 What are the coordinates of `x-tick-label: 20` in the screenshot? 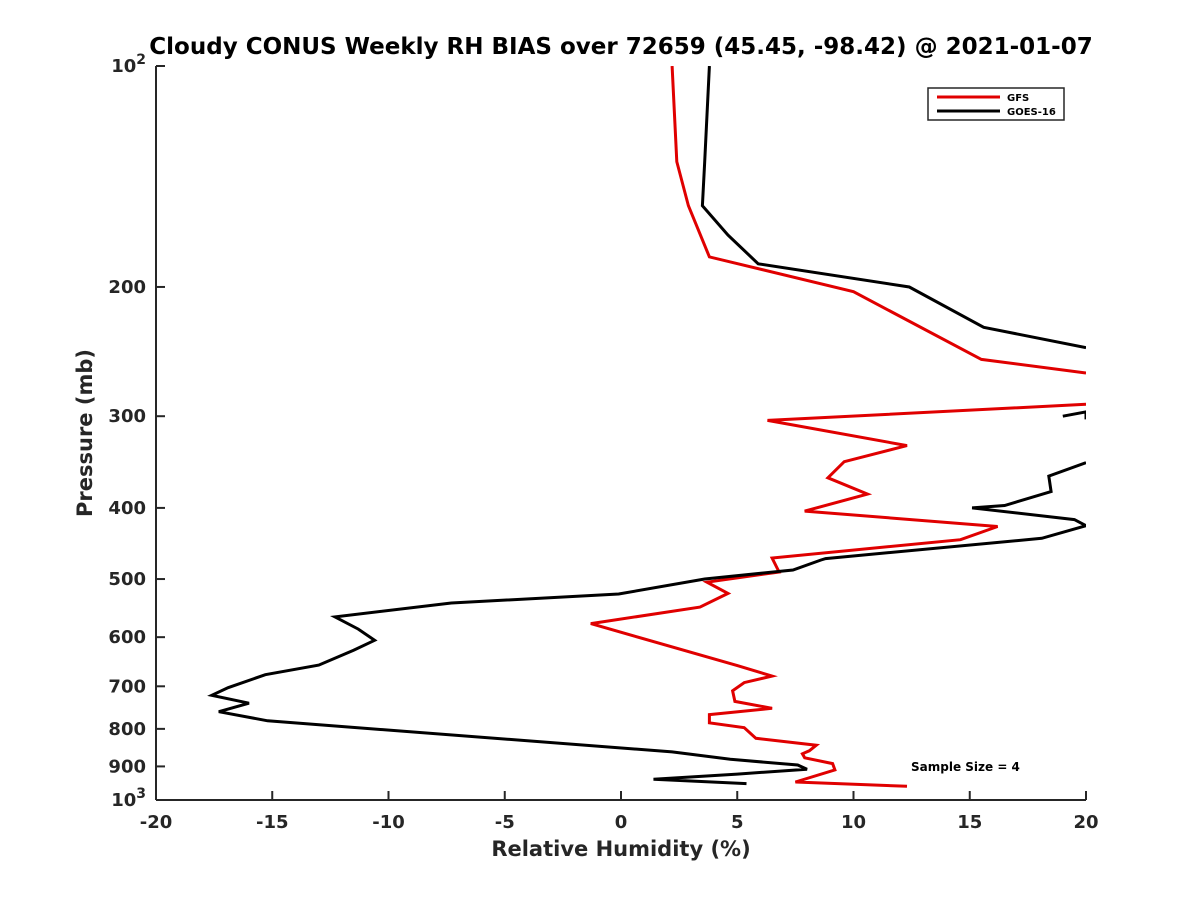 It's located at (1085, 822).